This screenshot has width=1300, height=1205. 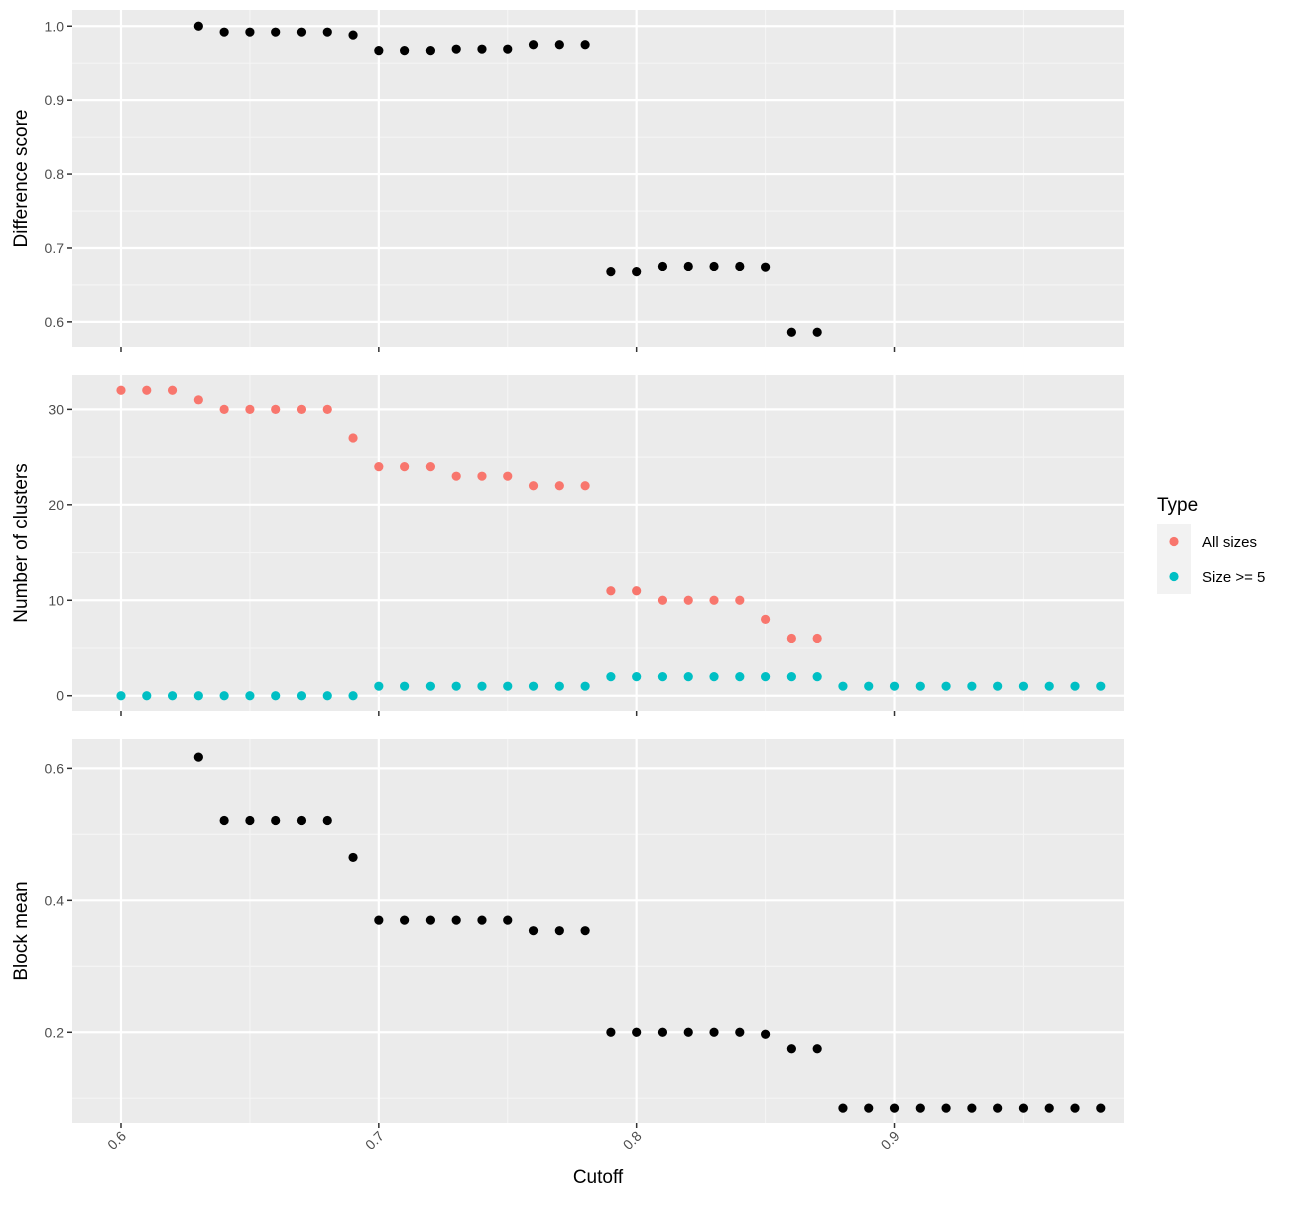 What do you see at coordinates (1174, 541) in the screenshot?
I see `legend-key-dot` at bounding box center [1174, 541].